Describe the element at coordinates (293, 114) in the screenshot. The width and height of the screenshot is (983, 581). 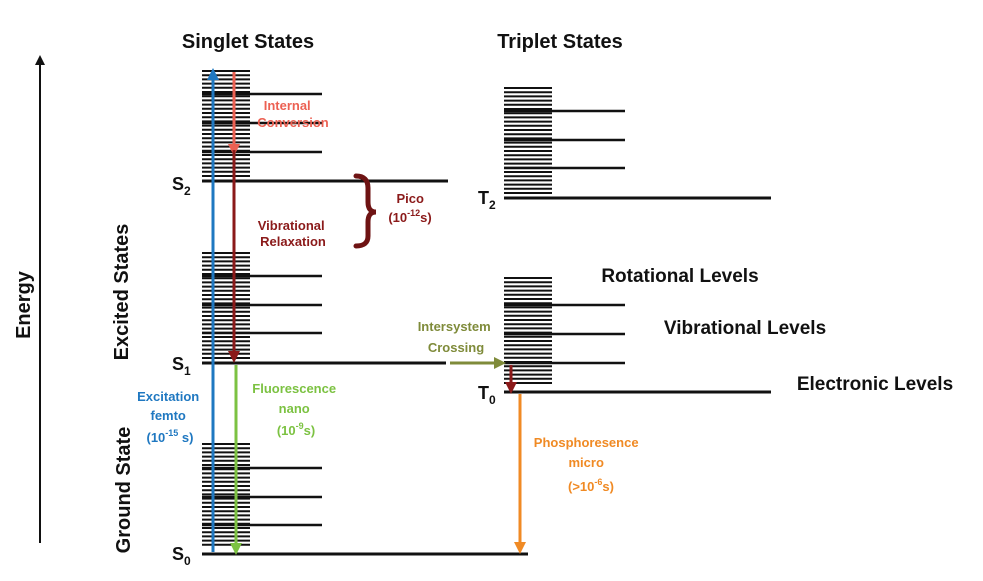
I see `internal-conversion-label: Internal Conversion` at that location.